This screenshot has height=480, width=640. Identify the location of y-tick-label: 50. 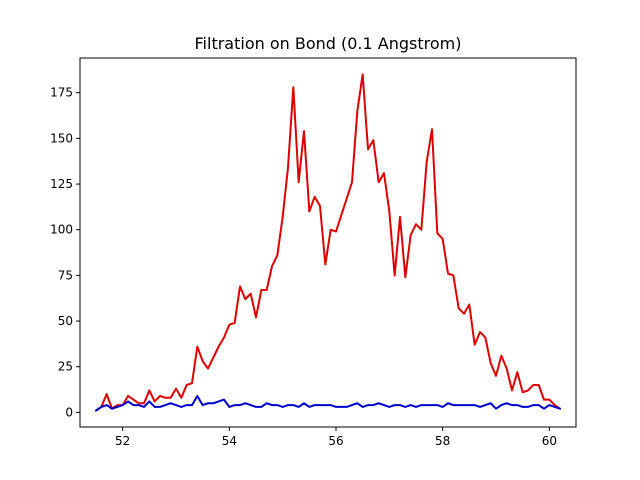
(65, 321).